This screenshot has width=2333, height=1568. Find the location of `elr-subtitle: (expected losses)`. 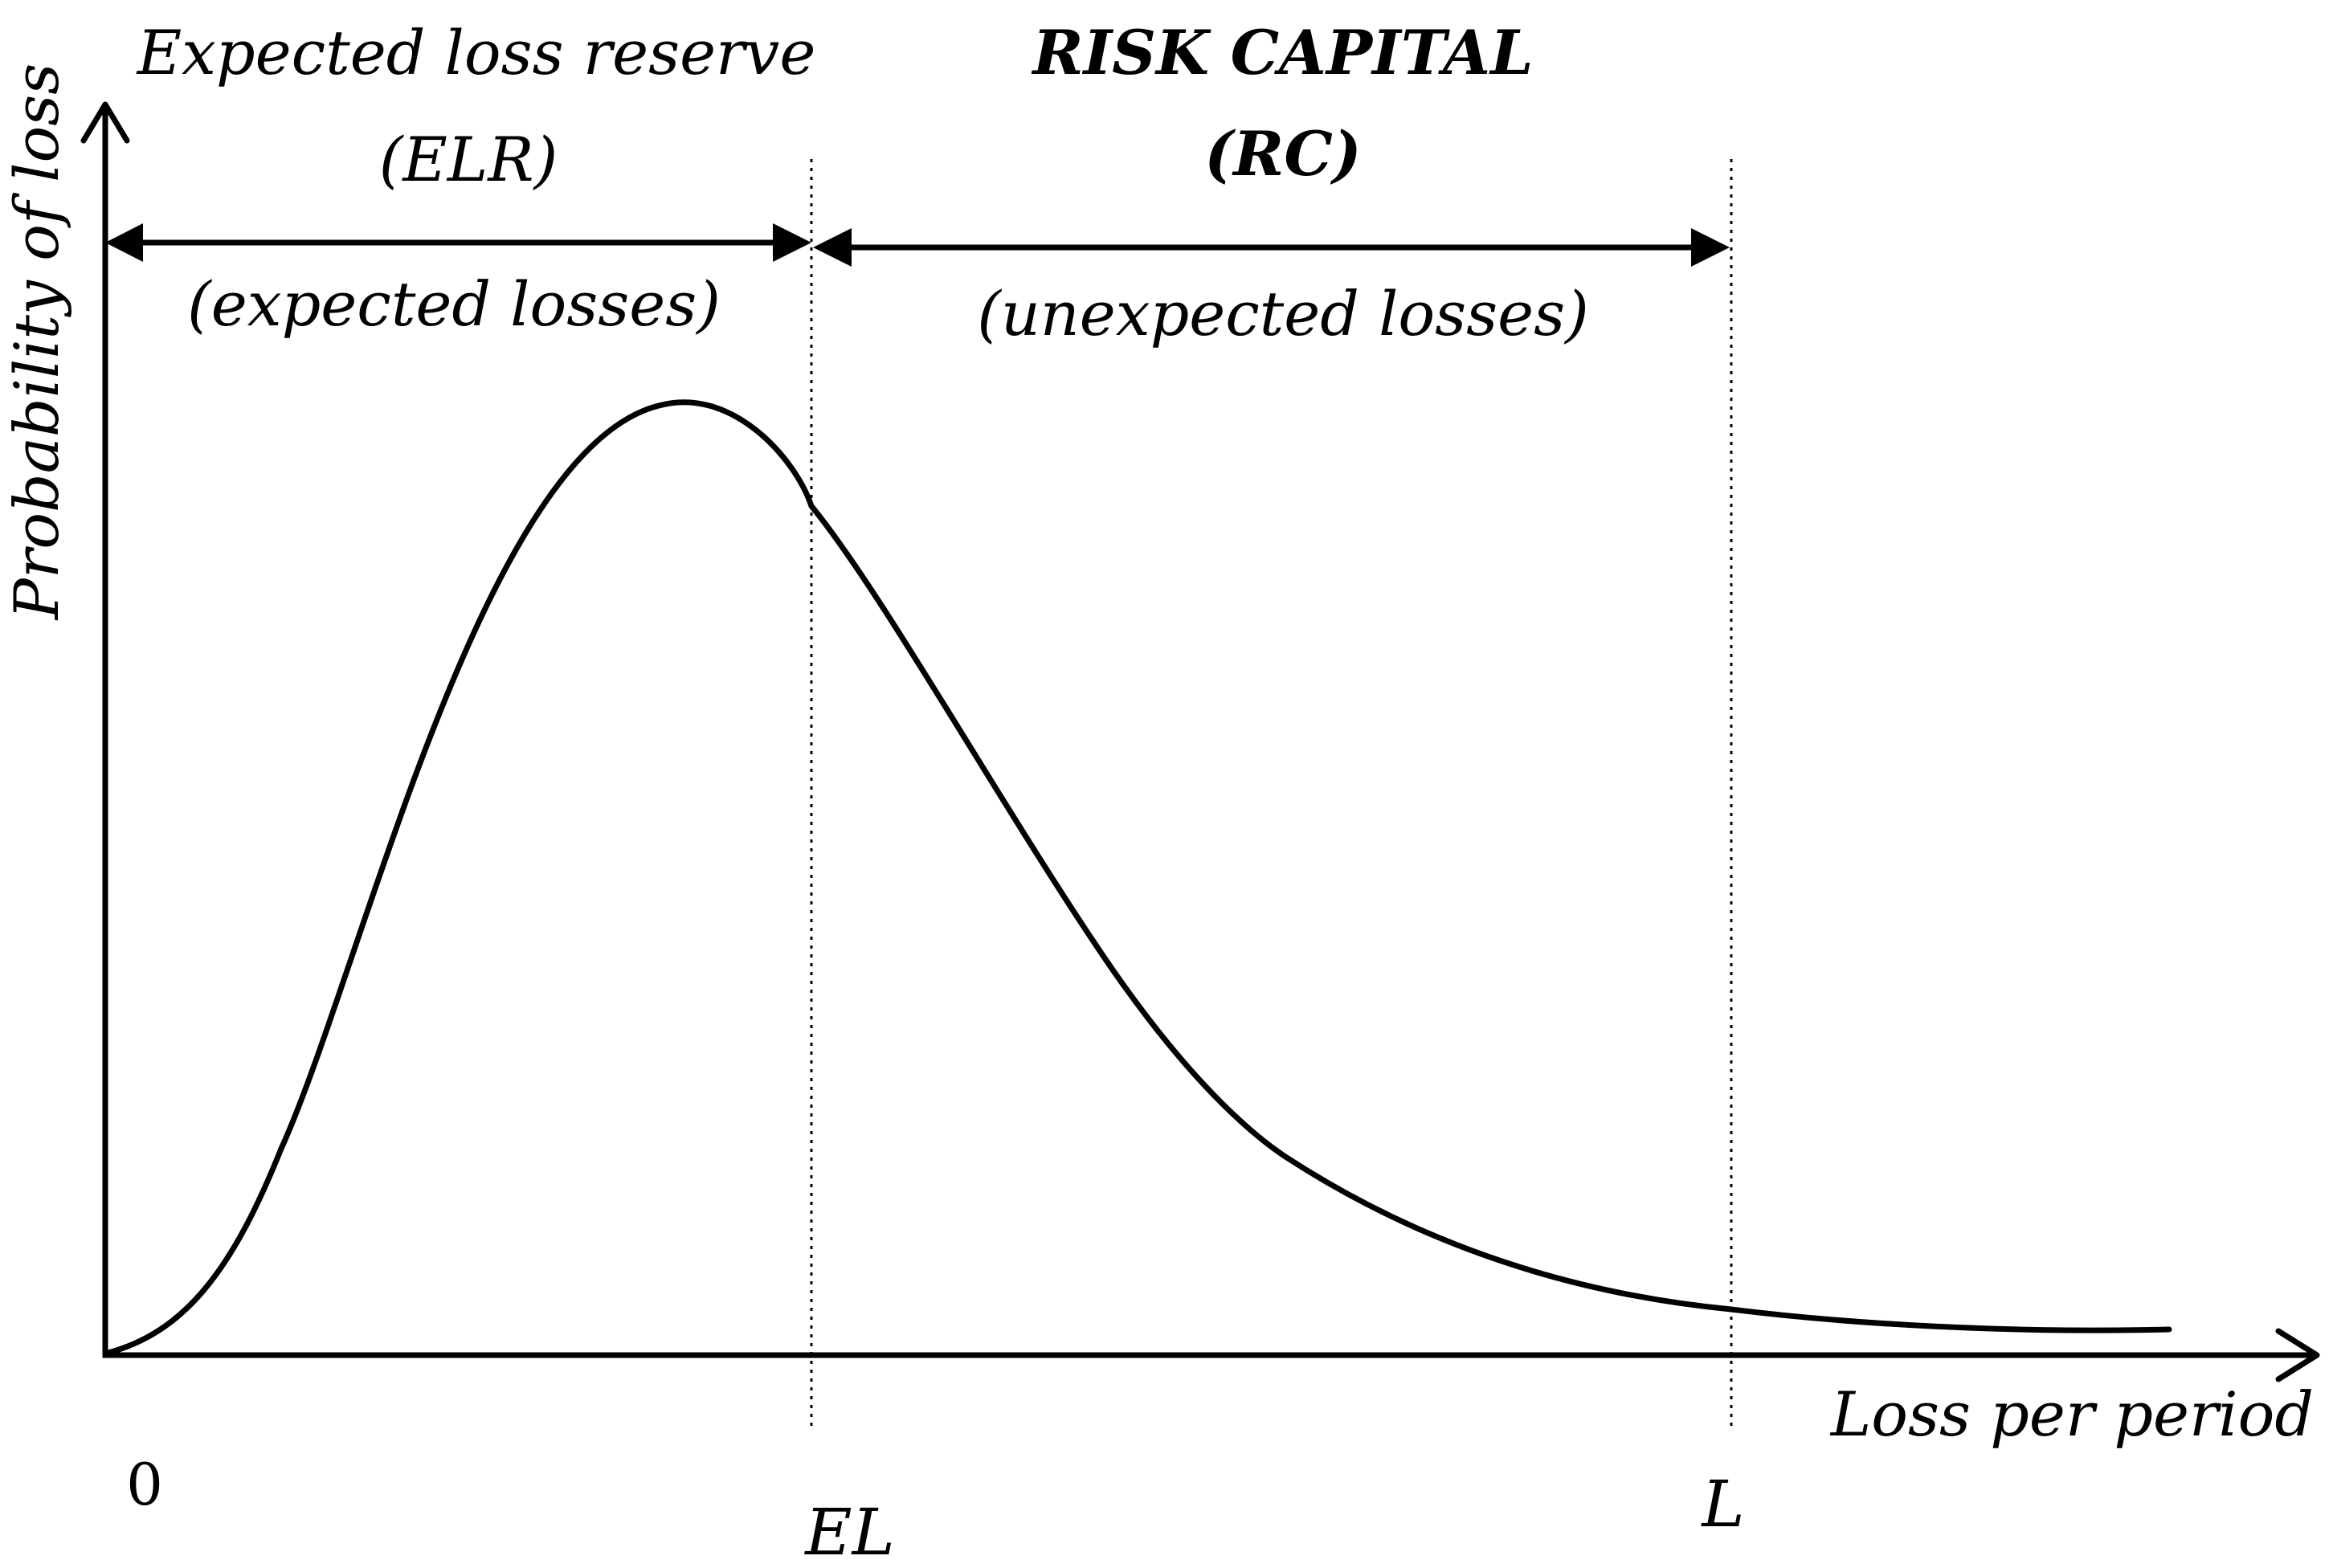

elr-subtitle: (expected losses) is located at coordinates (454, 304).